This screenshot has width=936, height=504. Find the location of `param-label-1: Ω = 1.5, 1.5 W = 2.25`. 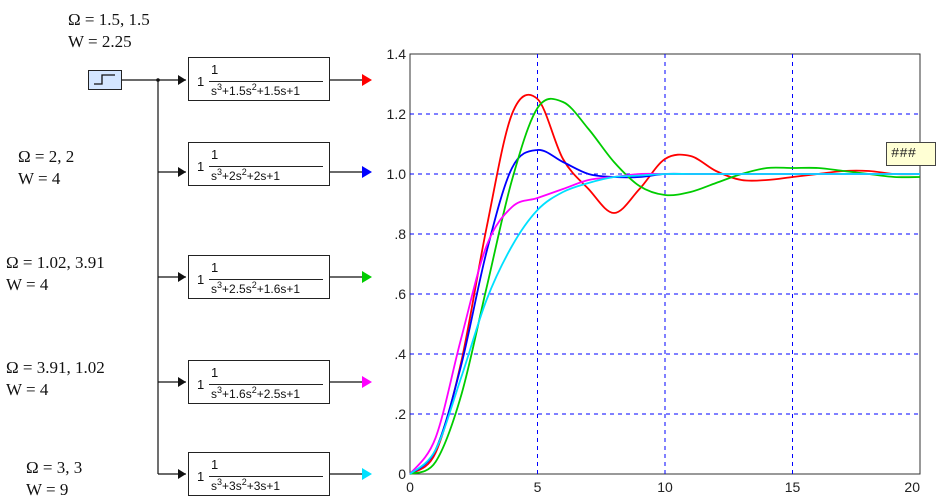

param-label-1: Ω = 1.5, 1.5 W = 2.25 is located at coordinates (109, 31).